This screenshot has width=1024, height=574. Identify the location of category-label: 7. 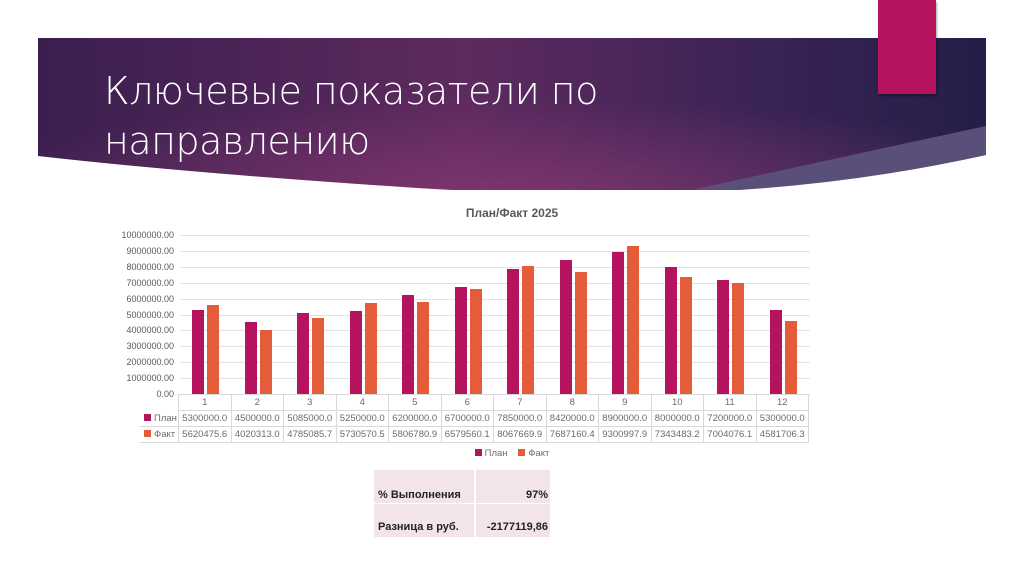
(520, 402).